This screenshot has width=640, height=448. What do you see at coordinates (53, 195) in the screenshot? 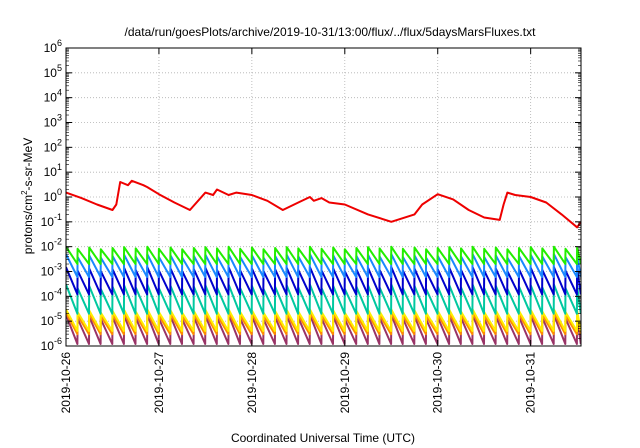
I see `y-tick-label: 10⁰` at bounding box center [53, 195].